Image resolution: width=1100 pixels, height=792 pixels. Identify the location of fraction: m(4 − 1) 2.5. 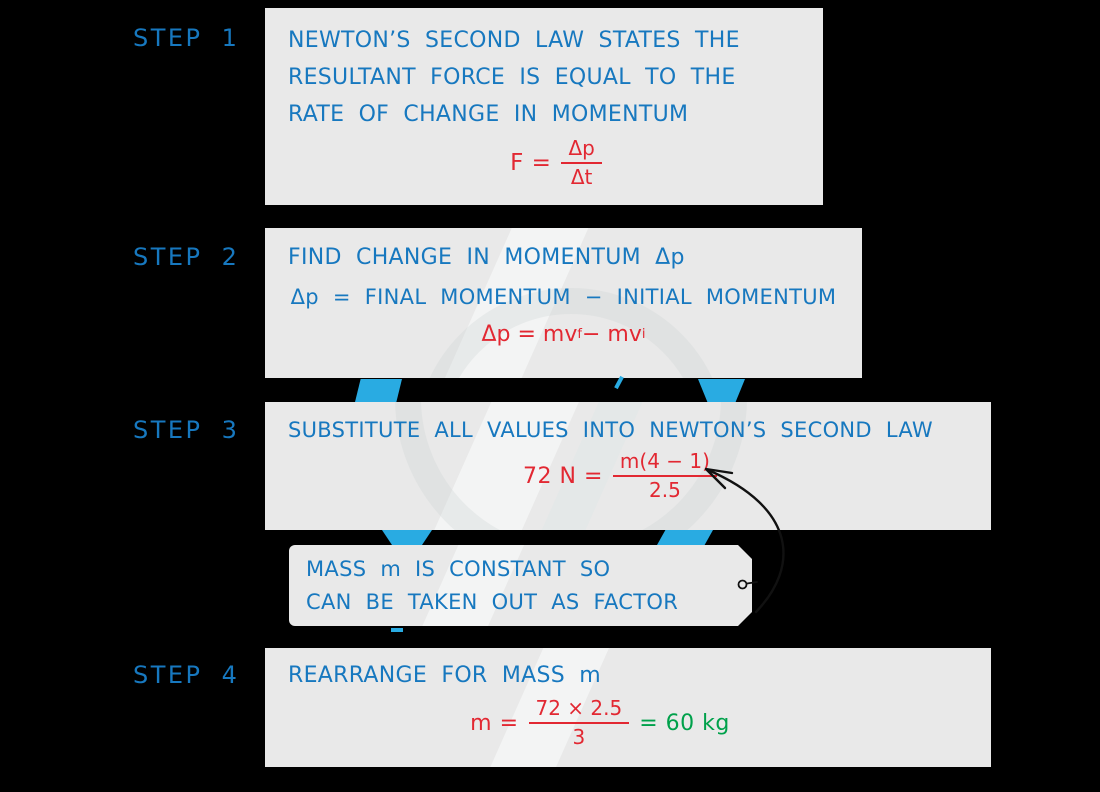
(664, 476).